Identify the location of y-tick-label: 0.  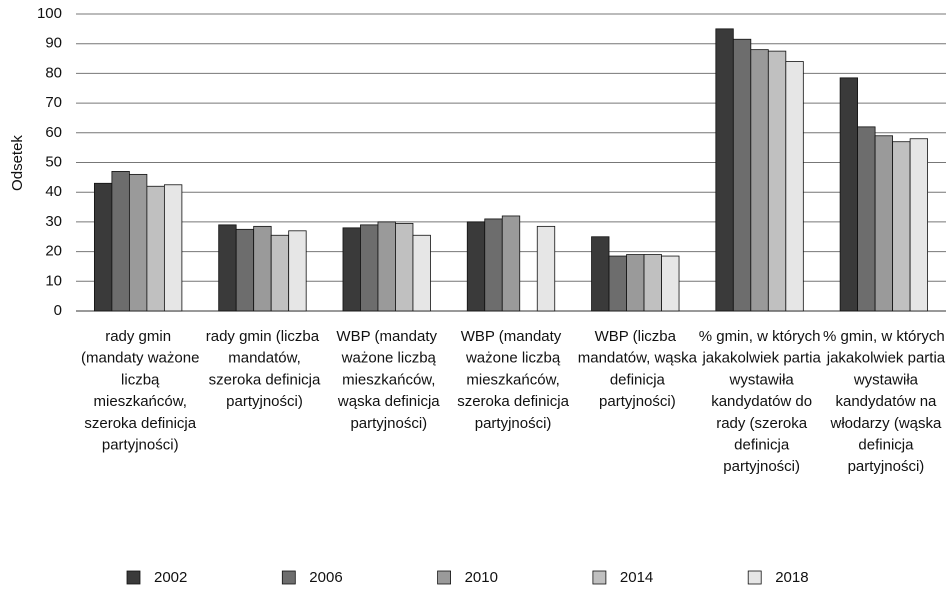
(58, 310).